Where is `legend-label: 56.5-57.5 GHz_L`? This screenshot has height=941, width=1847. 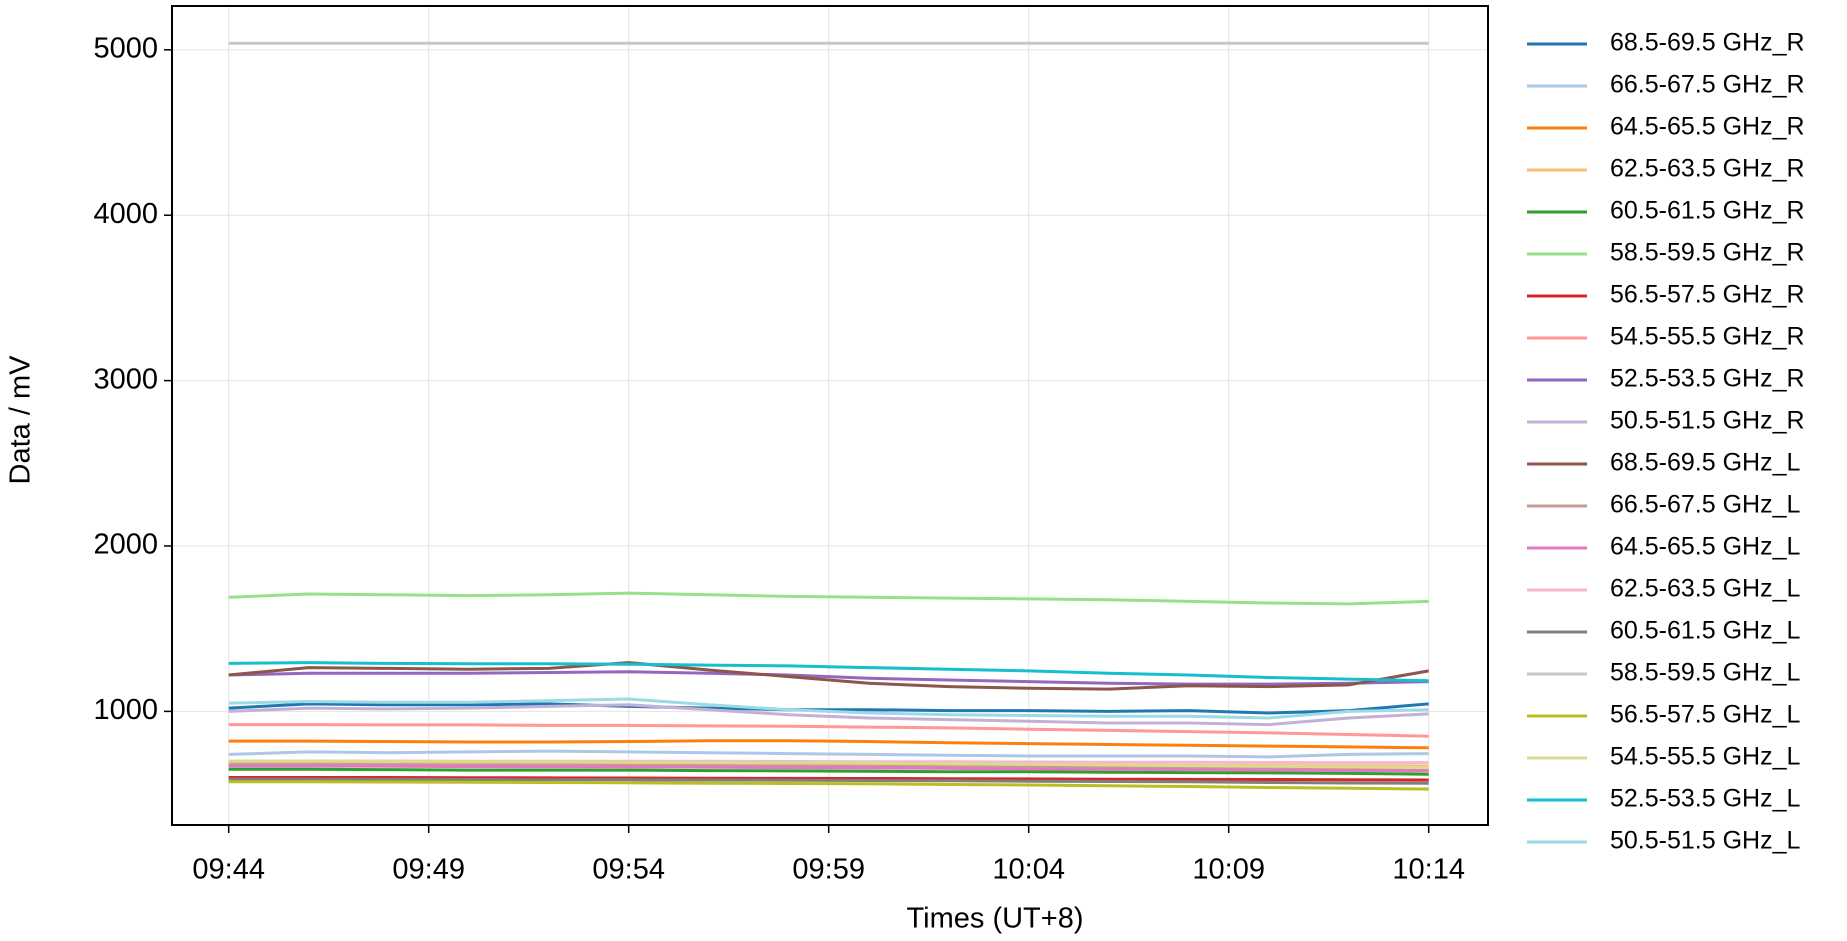 legend-label: 56.5-57.5 GHz_L is located at coordinates (1705, 715).